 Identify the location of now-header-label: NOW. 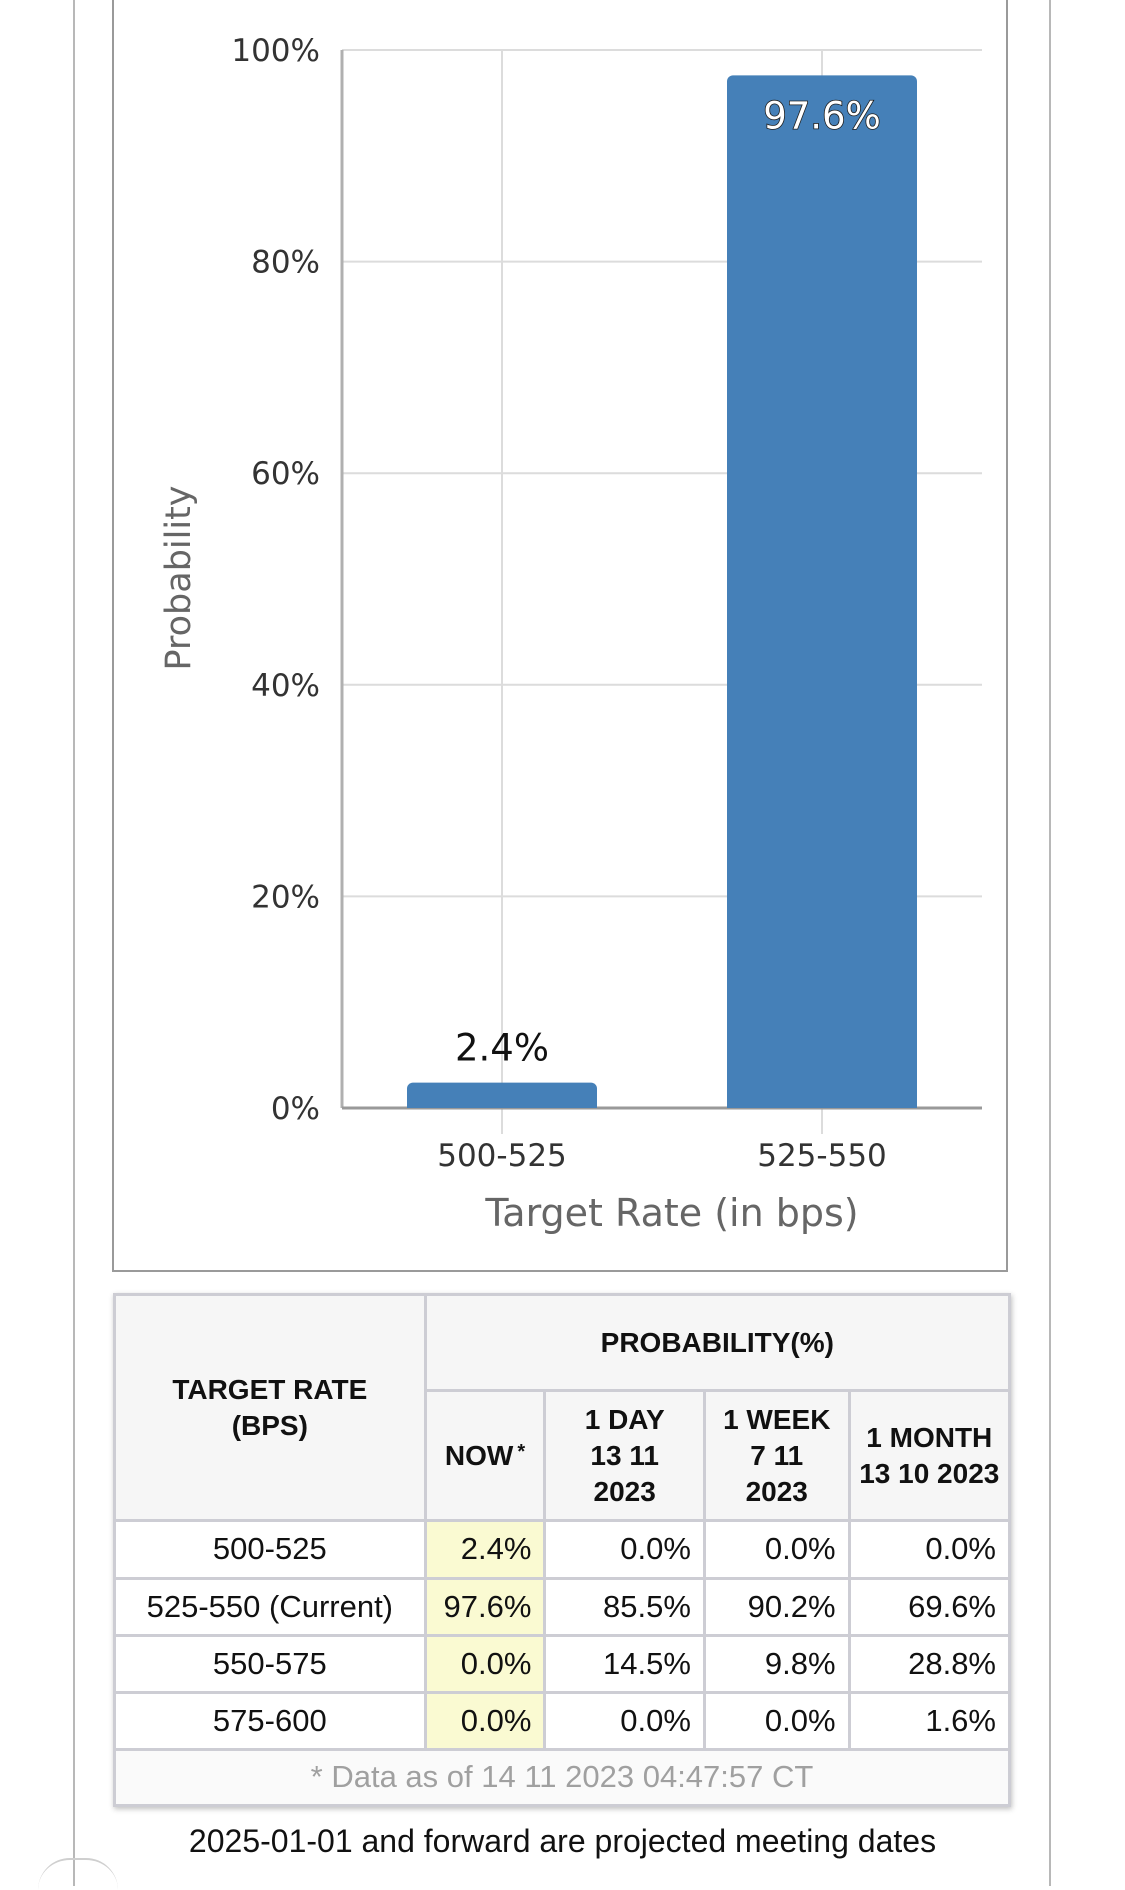
(479, 1455).